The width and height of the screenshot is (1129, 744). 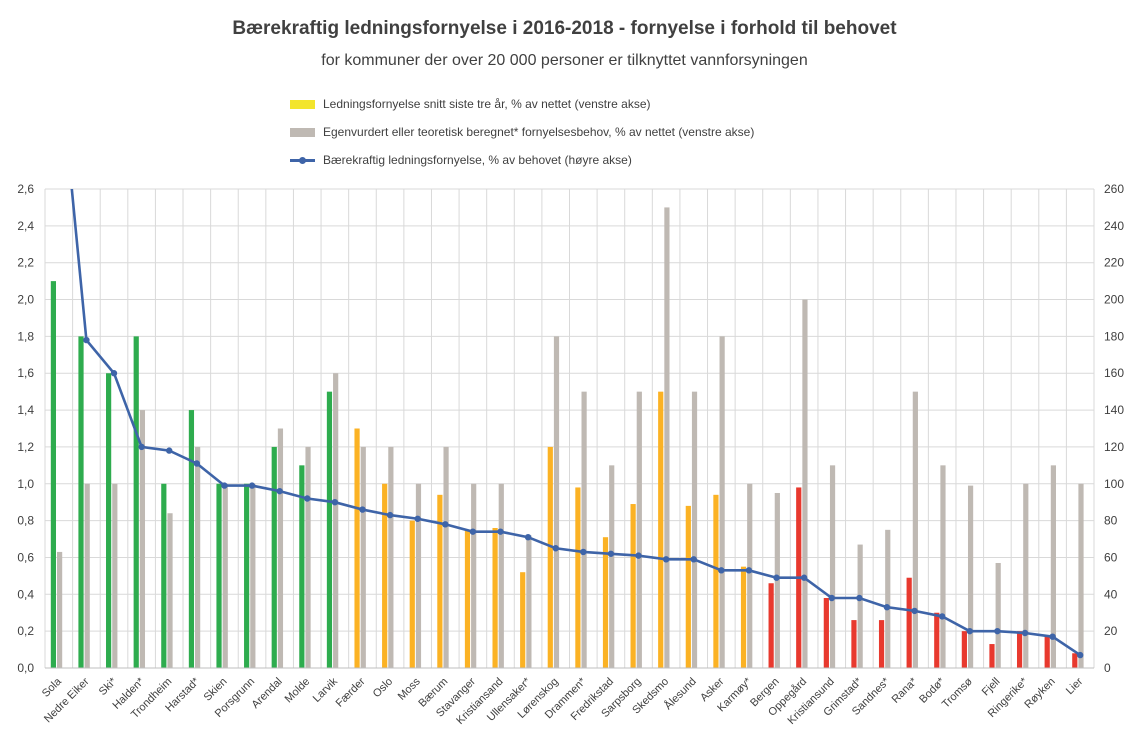 I want to click on right-axis-tick-label: 100, so click(x=1114, y=484).